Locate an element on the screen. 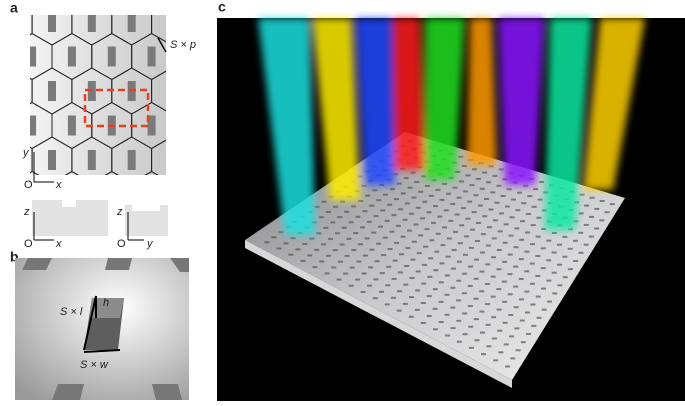 The height and width of the screenshot is (406, 685). axis-label: y is located at coordinates (26, 153).